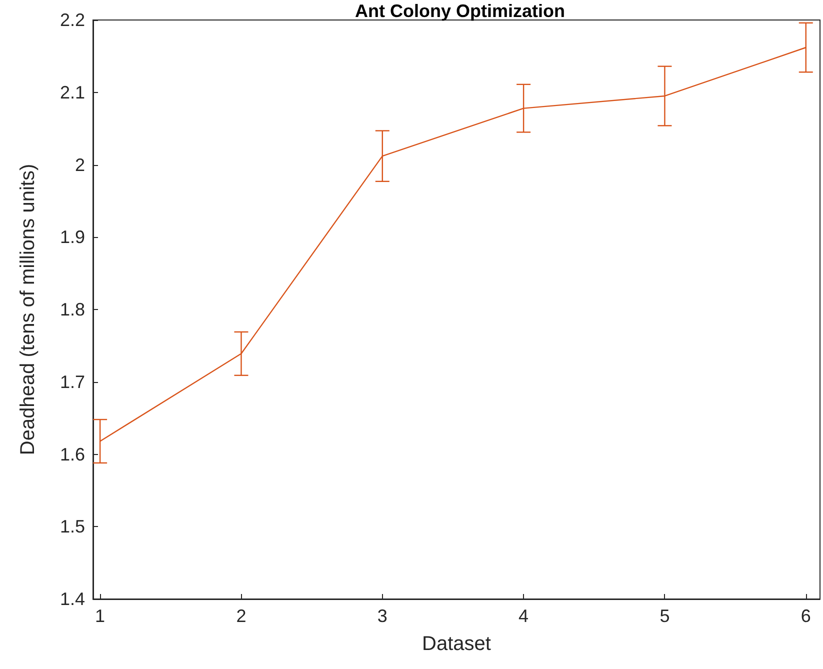 This screenshot has height=669, width=823. Describe the element at coordinates (523, 616) in the screenshot. I see `x-tick-label: 4` at that location.